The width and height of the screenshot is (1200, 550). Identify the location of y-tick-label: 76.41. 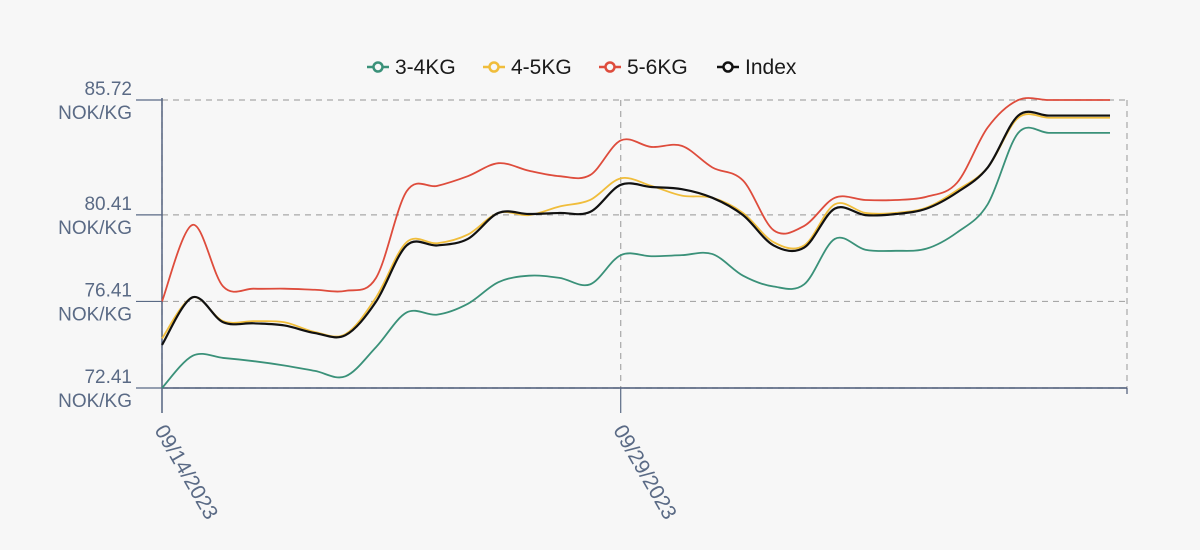
(108, 290).